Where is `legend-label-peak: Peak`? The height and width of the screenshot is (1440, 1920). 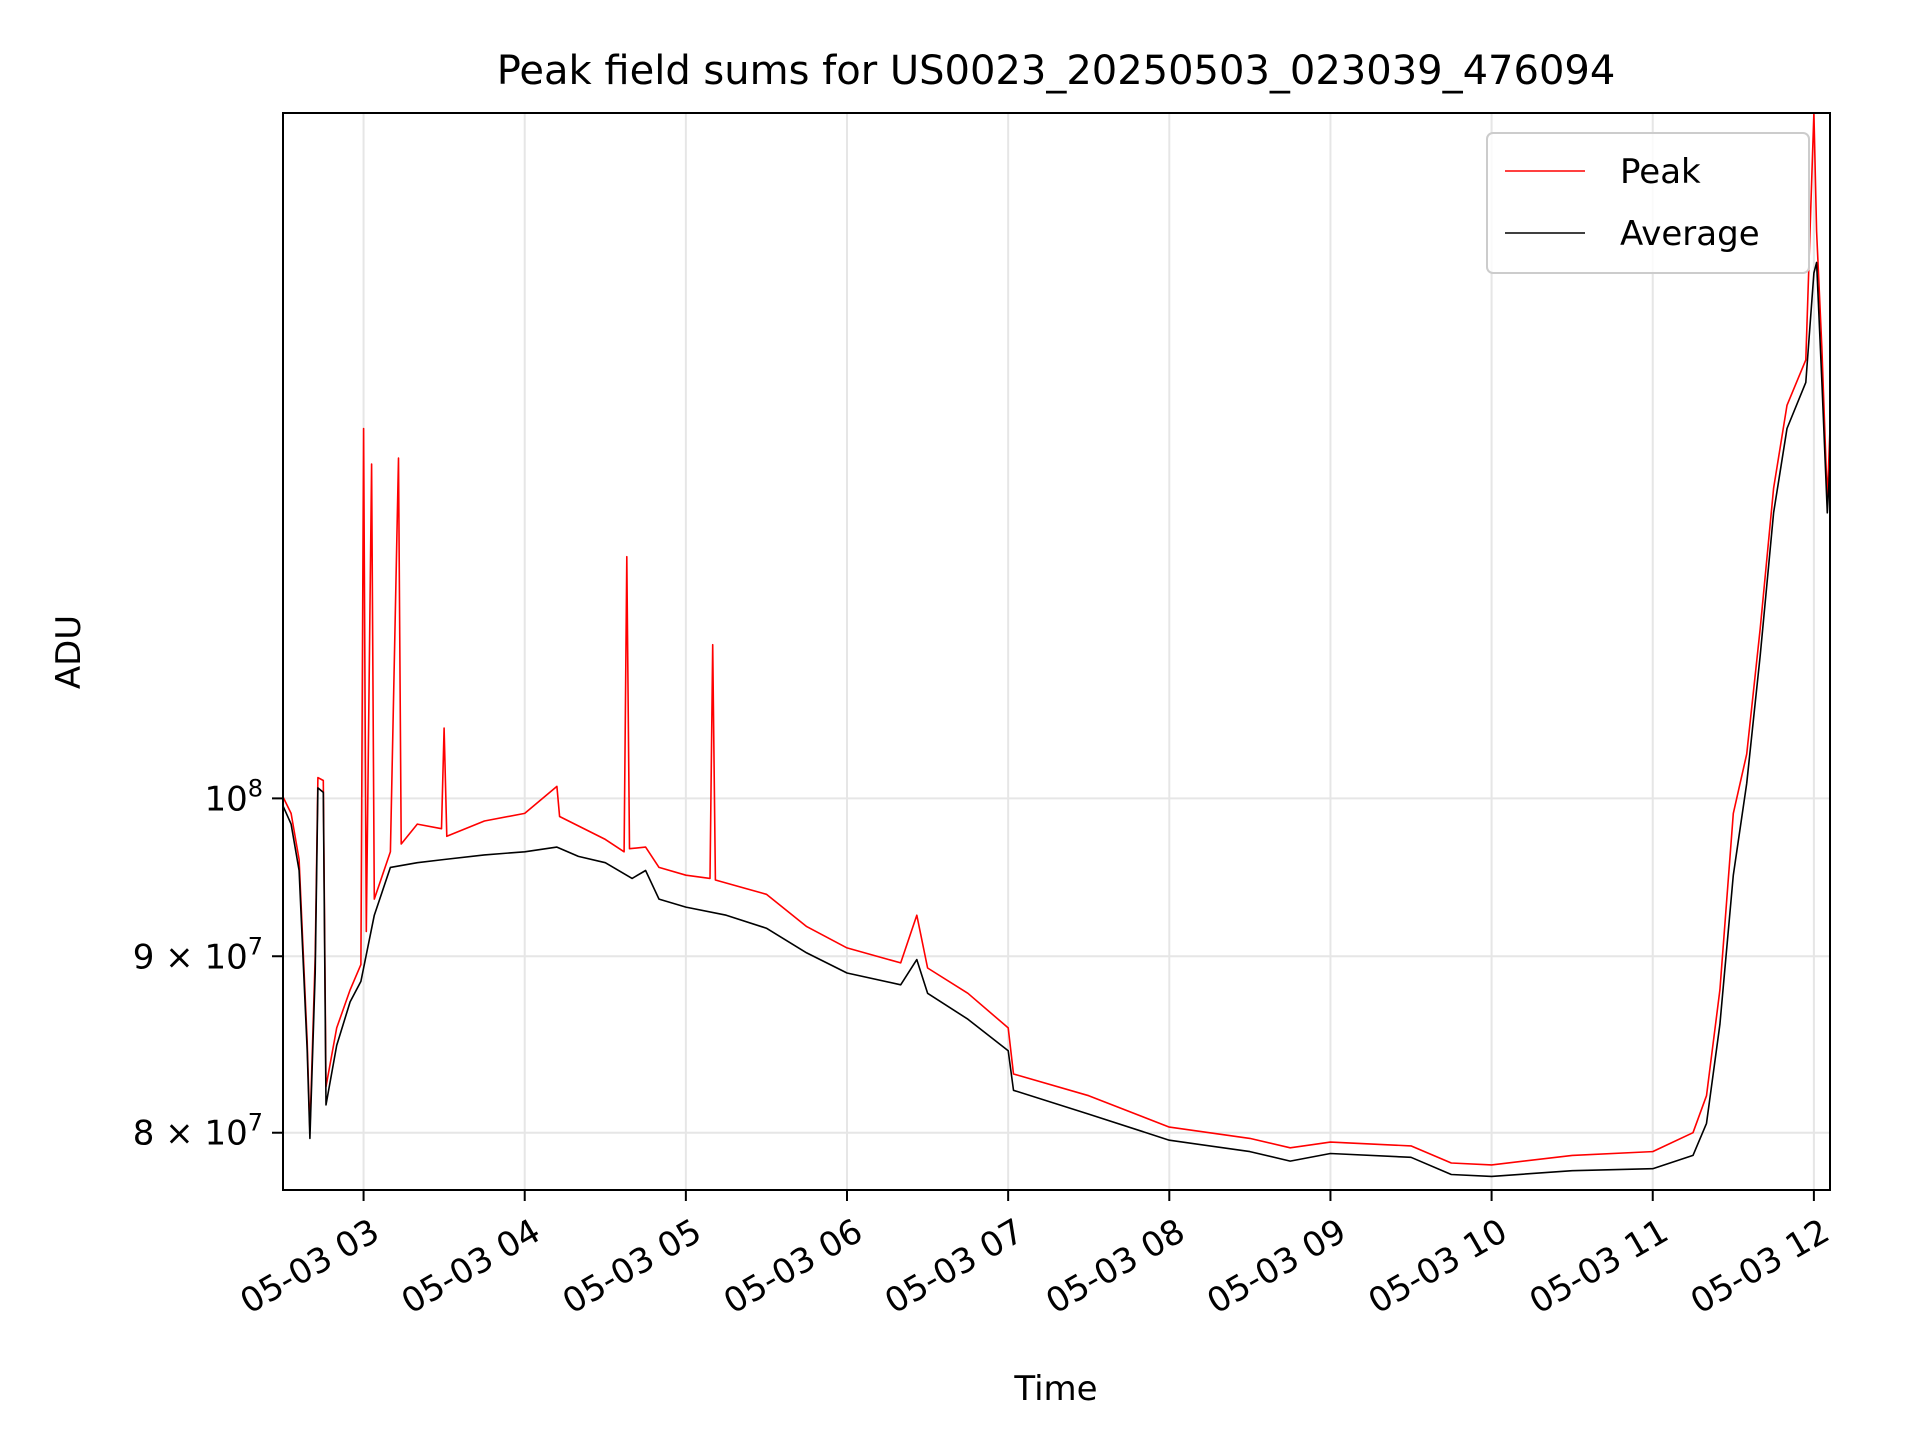 legend-label-peak: Peak is located at coordinates (1660, 172).